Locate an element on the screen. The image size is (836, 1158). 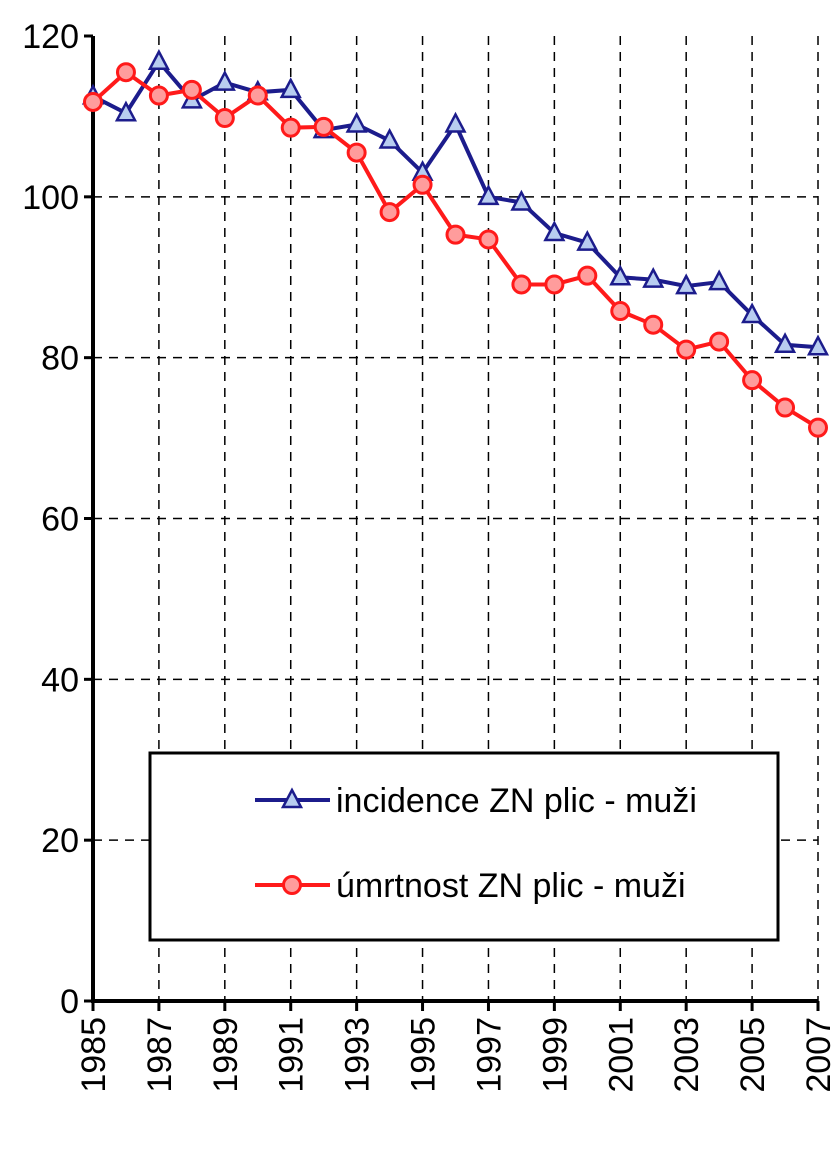
x-tick-label: 2005 is located at coordinates (753, 1055).